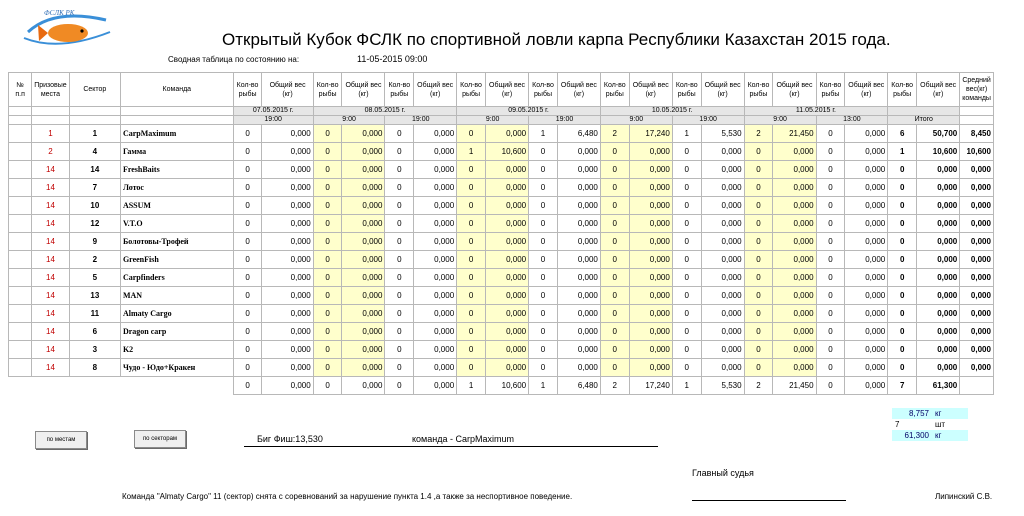  What do you see at coordinates (471, 151) in the screenshot?
I see `period-count: 1` at bounding box center [471, 151].